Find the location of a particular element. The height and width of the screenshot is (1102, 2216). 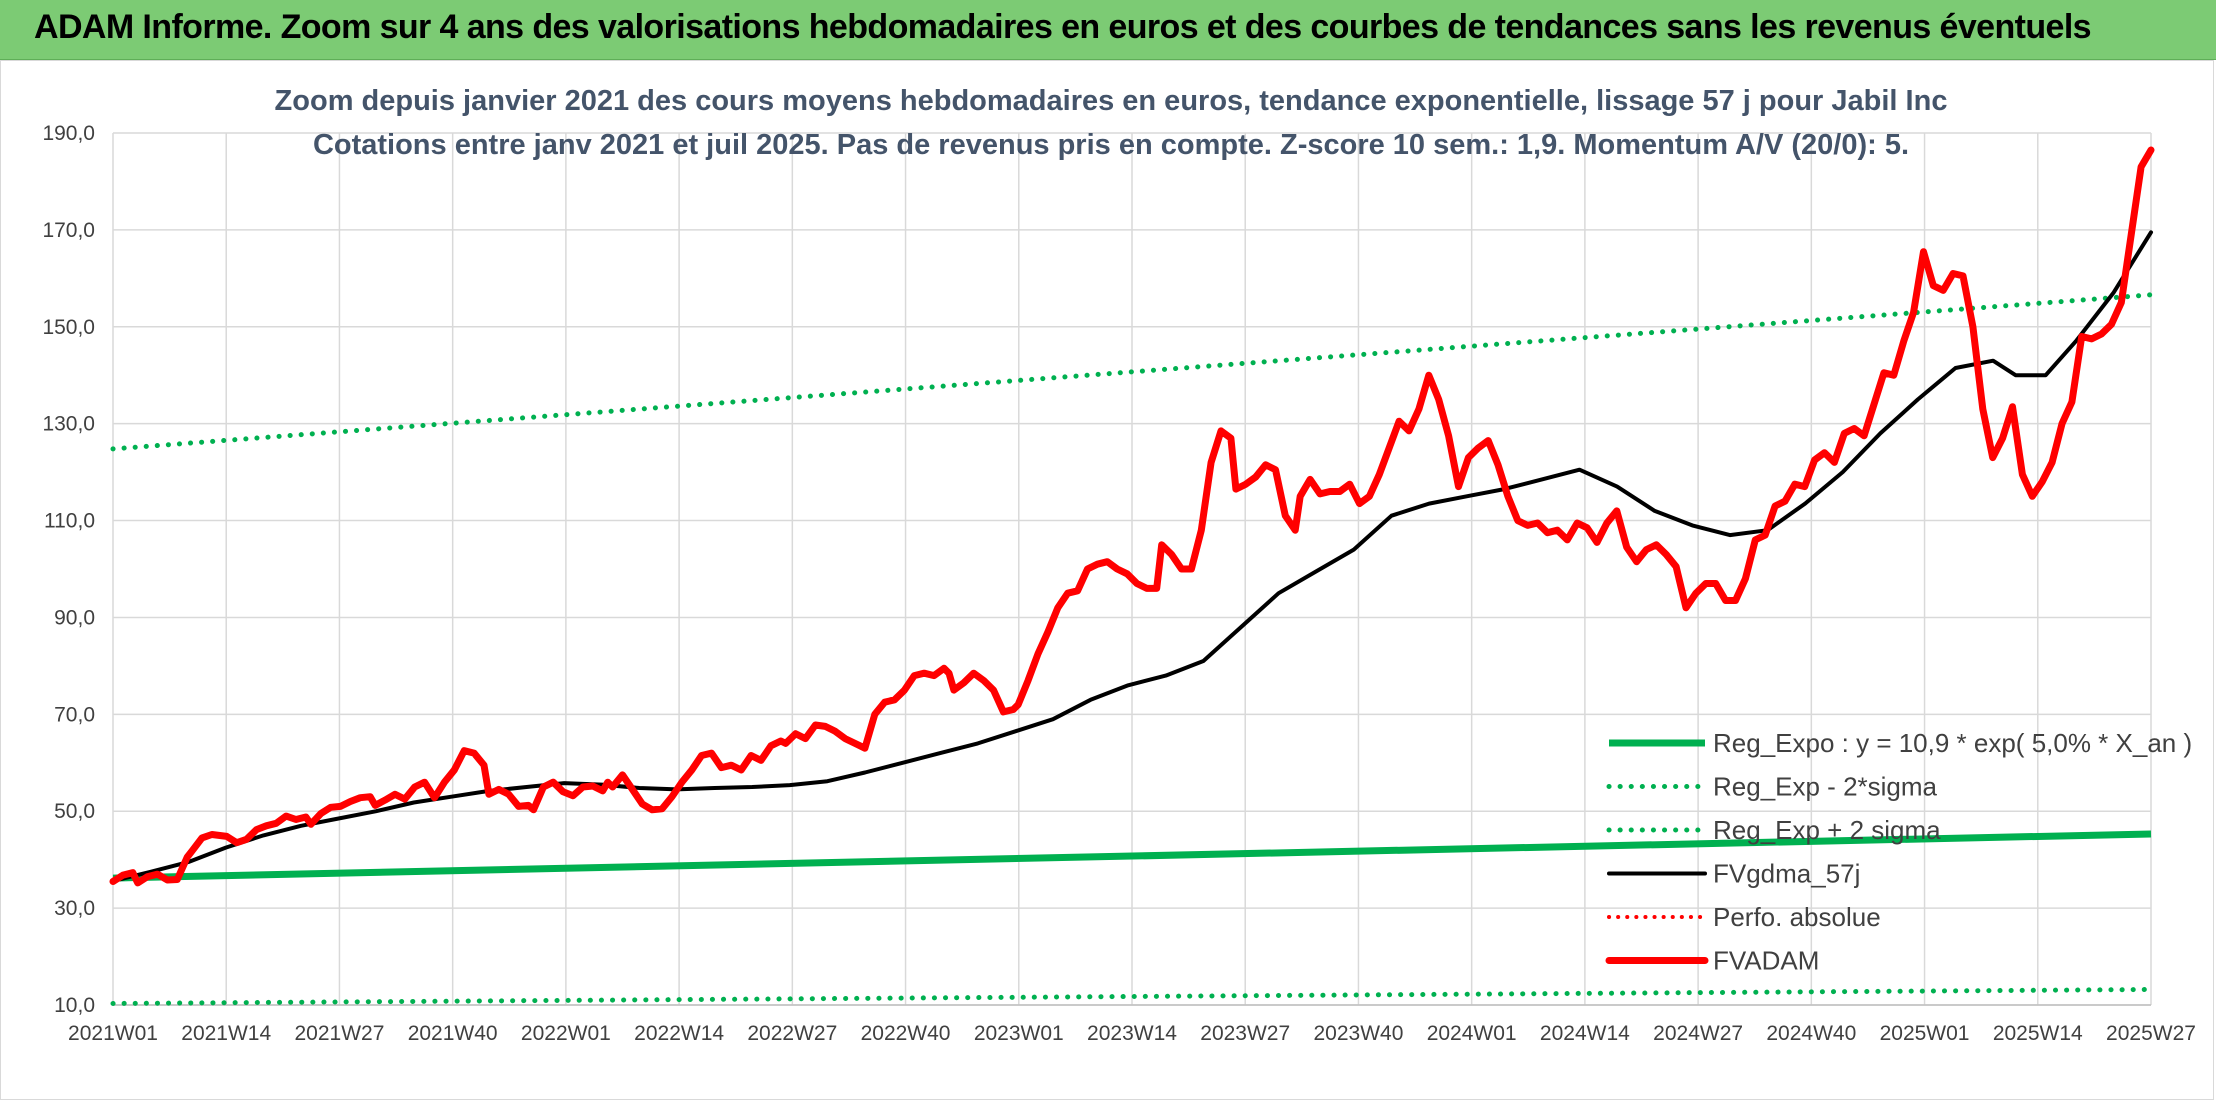

x-tick-label: 2022W27 is located at coordinates (792, 1033).